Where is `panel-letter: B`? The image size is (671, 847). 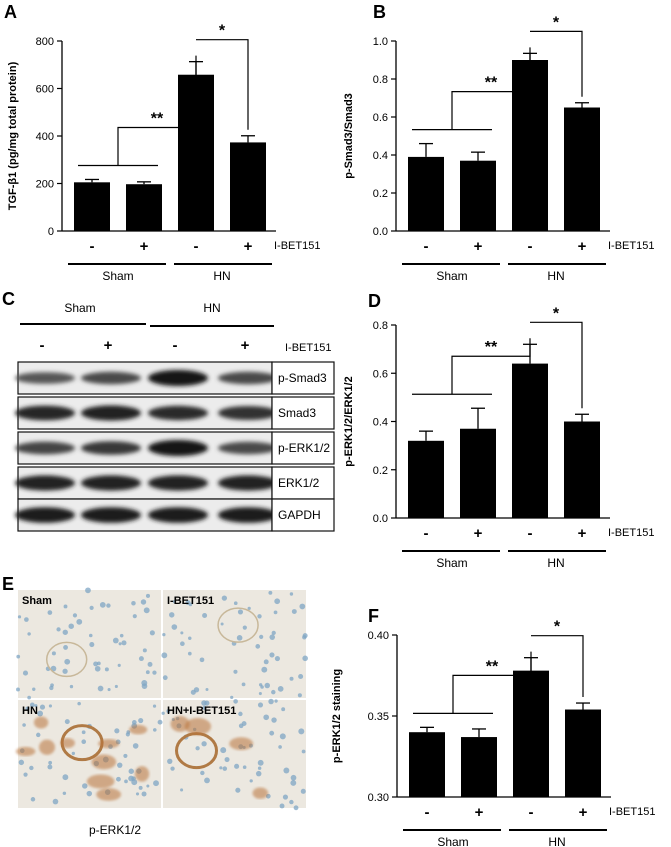
panel-letter: B is located at coordinates (379, 12).